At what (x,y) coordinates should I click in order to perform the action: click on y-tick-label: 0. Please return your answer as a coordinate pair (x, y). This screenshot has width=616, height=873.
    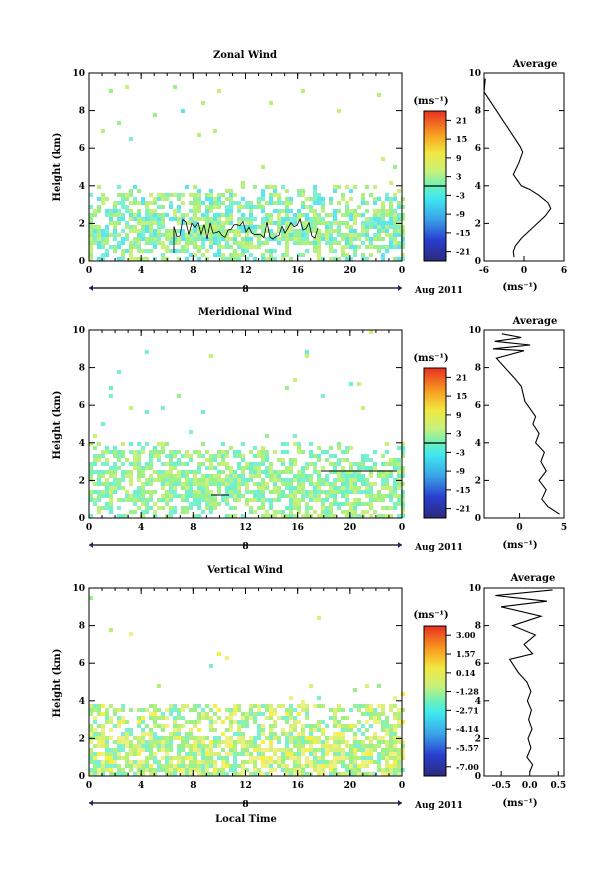
    Looking at the image, I should click on (82, 519).